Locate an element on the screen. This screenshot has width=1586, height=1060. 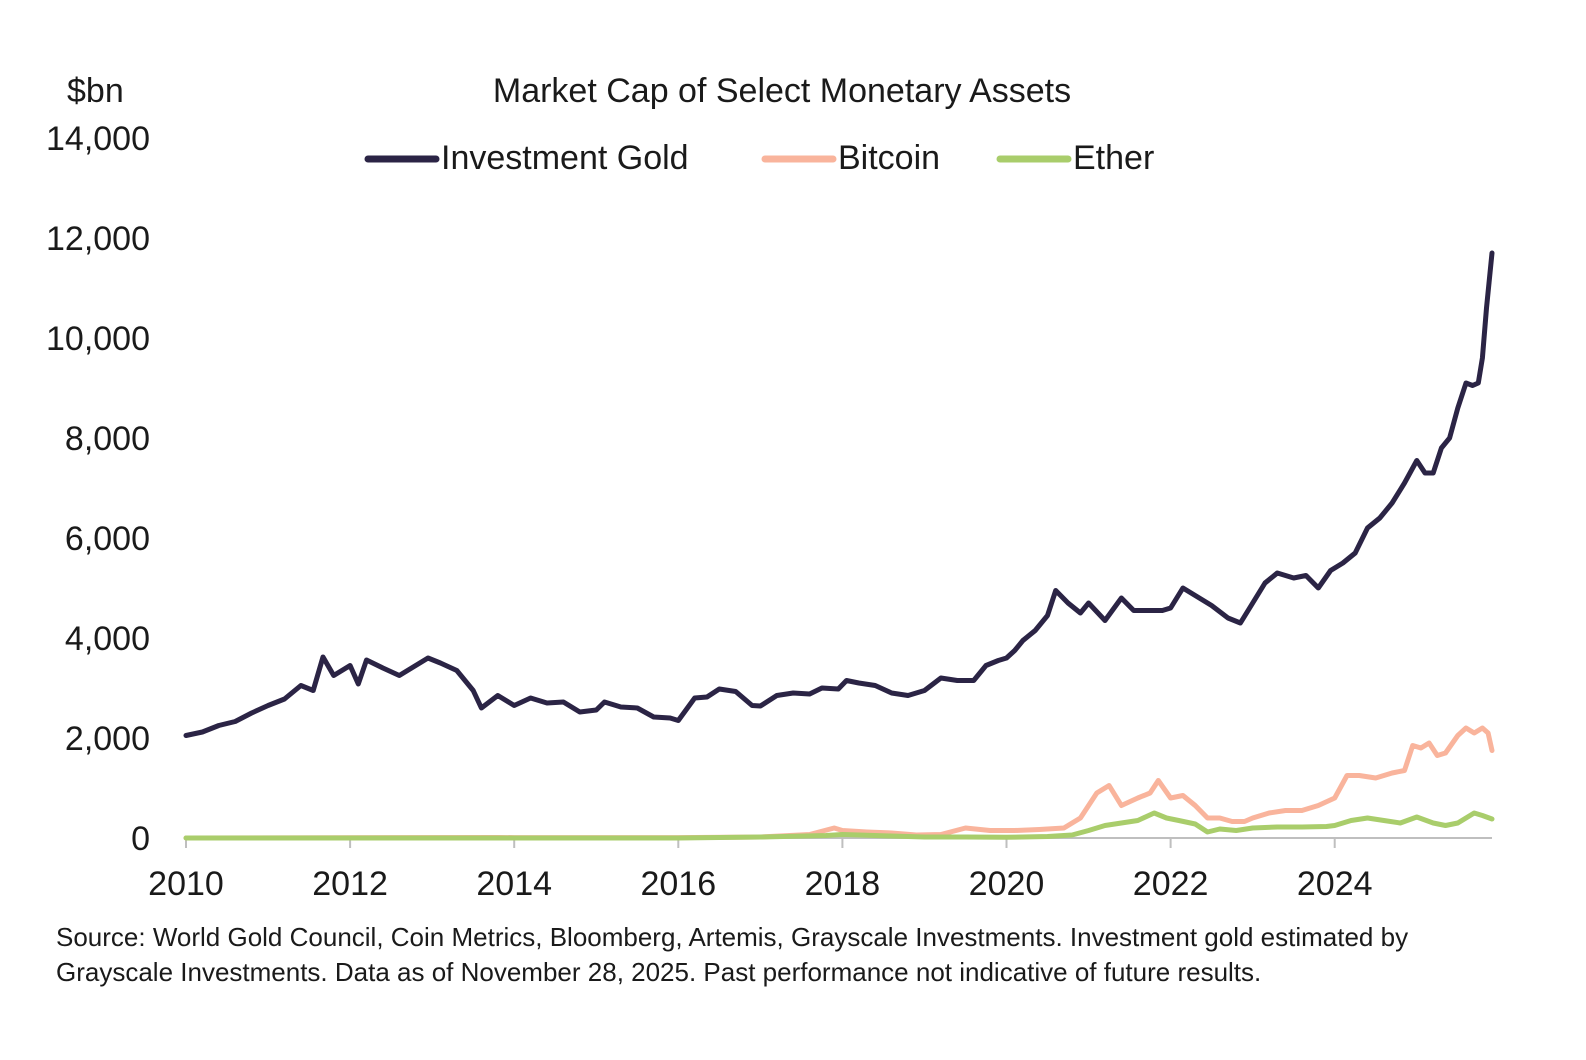
y-axis-label: $bn is located at coordinates (95, 91).